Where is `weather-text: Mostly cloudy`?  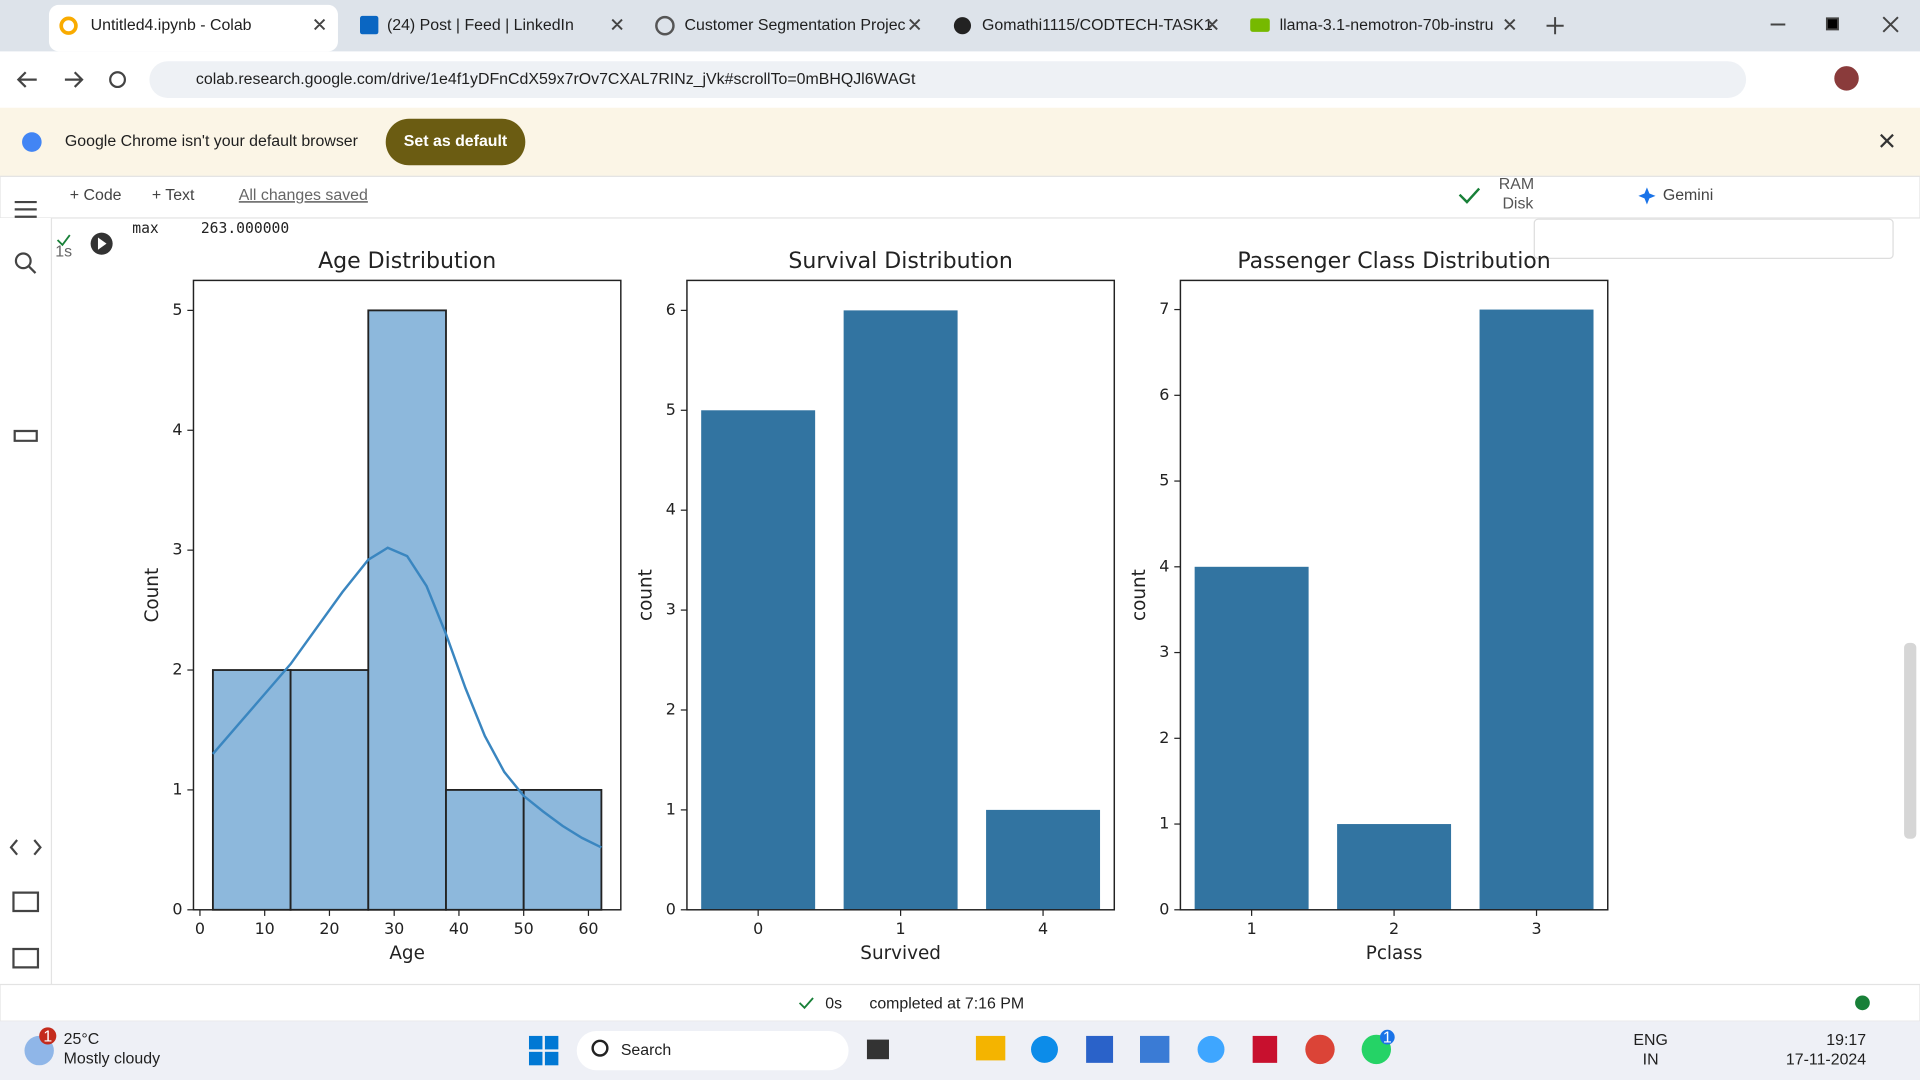 weather-text: Mostly cloudy is located at coordinates (112, 1058).